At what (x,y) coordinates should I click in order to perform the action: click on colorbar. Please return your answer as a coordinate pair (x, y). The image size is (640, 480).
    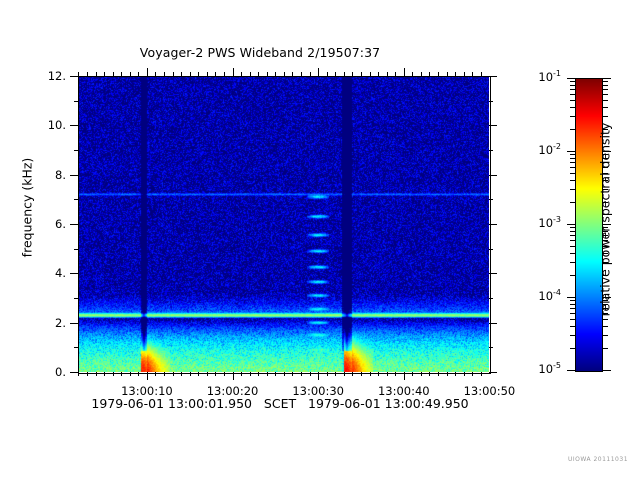
    Looking at the image, I should click on (589, 225).